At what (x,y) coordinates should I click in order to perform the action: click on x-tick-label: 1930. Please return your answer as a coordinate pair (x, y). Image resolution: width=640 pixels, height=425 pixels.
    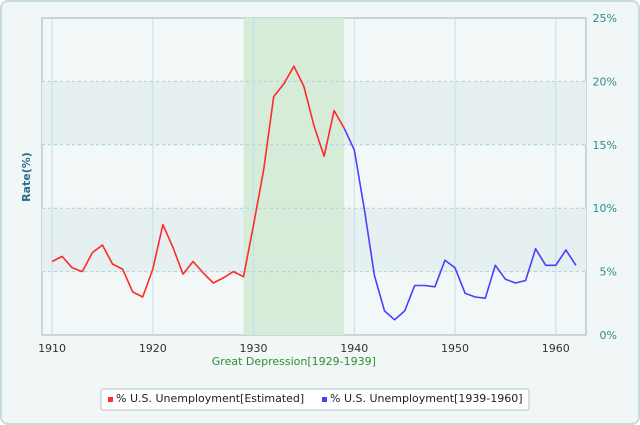
    Looking at the image, I should click on (254, 348).